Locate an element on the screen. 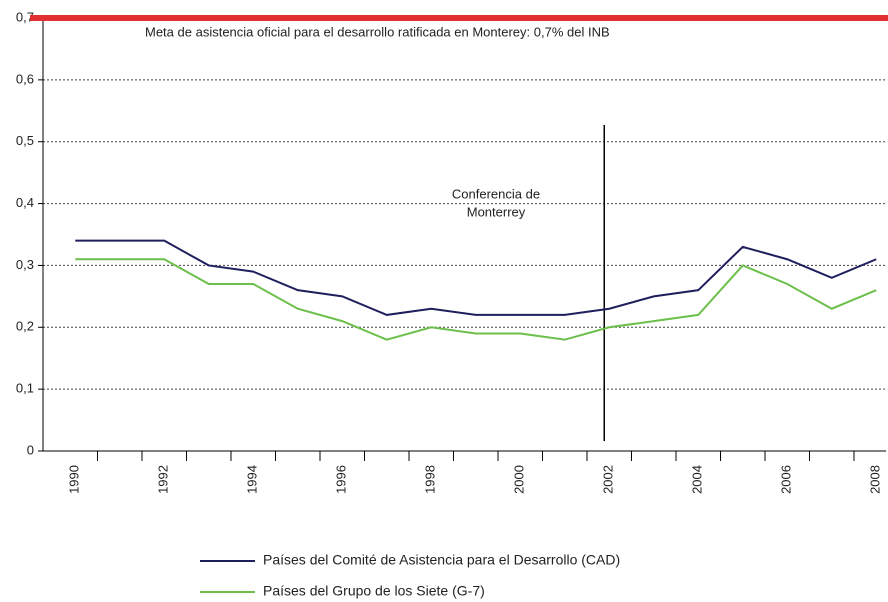  annotation-text: Conferencia de is located at coordinates (496, 193).